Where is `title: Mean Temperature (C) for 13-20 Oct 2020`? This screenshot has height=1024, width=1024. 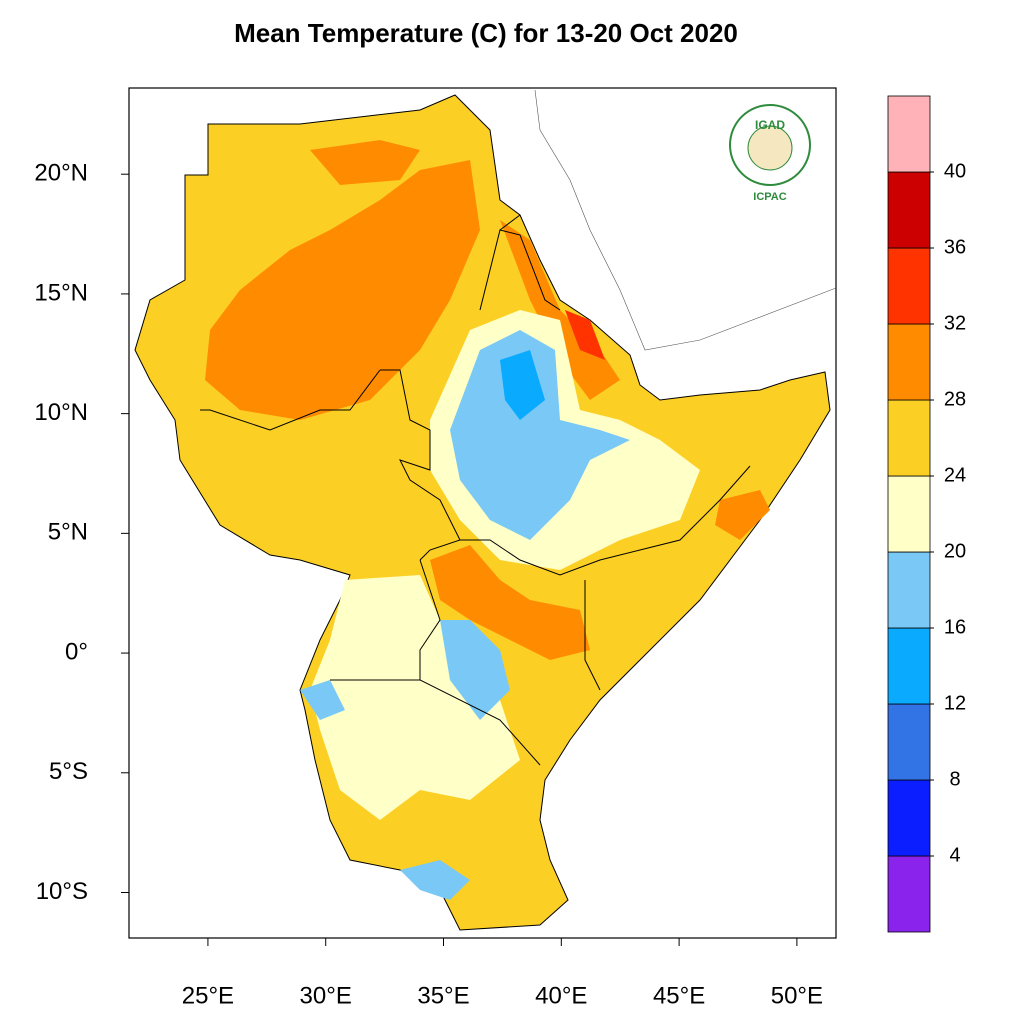
title: Mean Temperature (C) for 13-20 Oct 2020 is located at coordinates (486, 33).